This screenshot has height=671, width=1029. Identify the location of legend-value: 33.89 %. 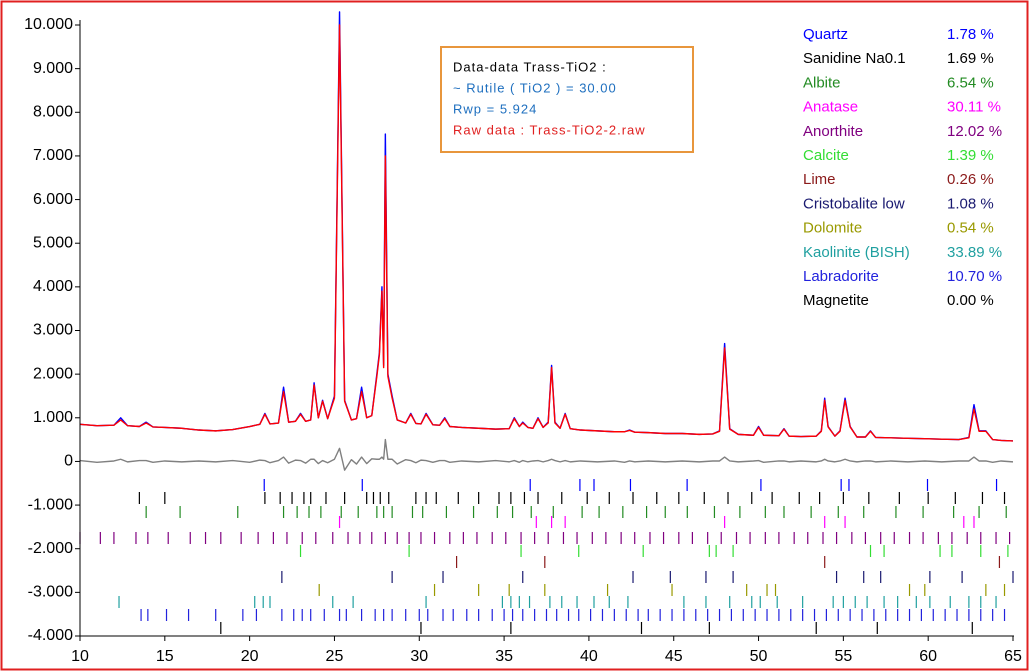
(974, 252).